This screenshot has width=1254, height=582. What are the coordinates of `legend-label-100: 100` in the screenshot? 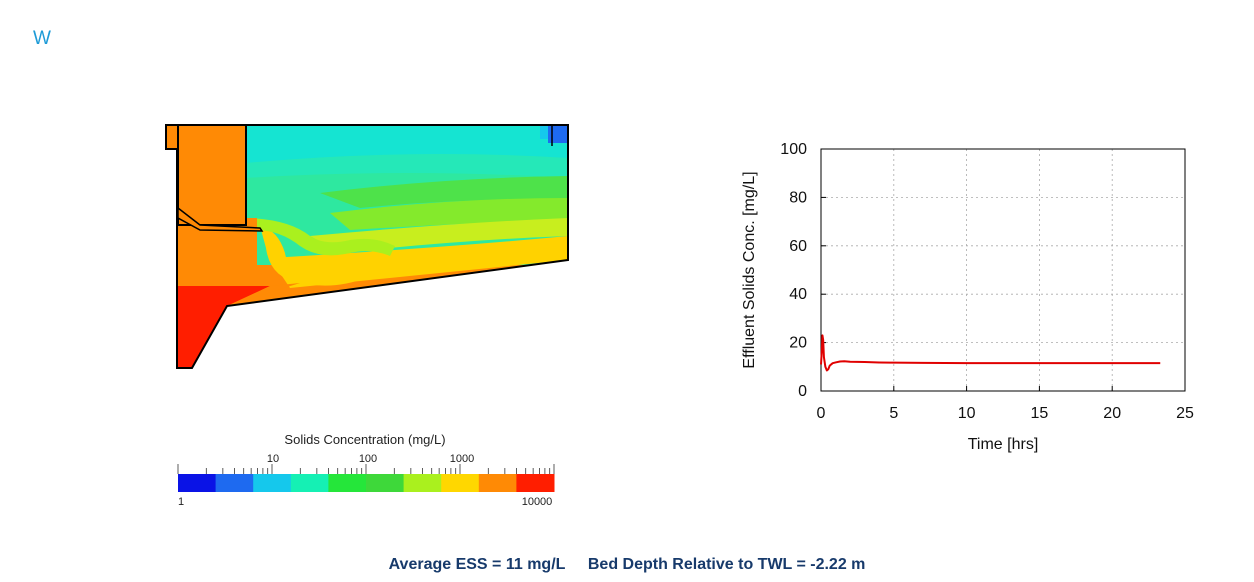 It's located at (368, 459).